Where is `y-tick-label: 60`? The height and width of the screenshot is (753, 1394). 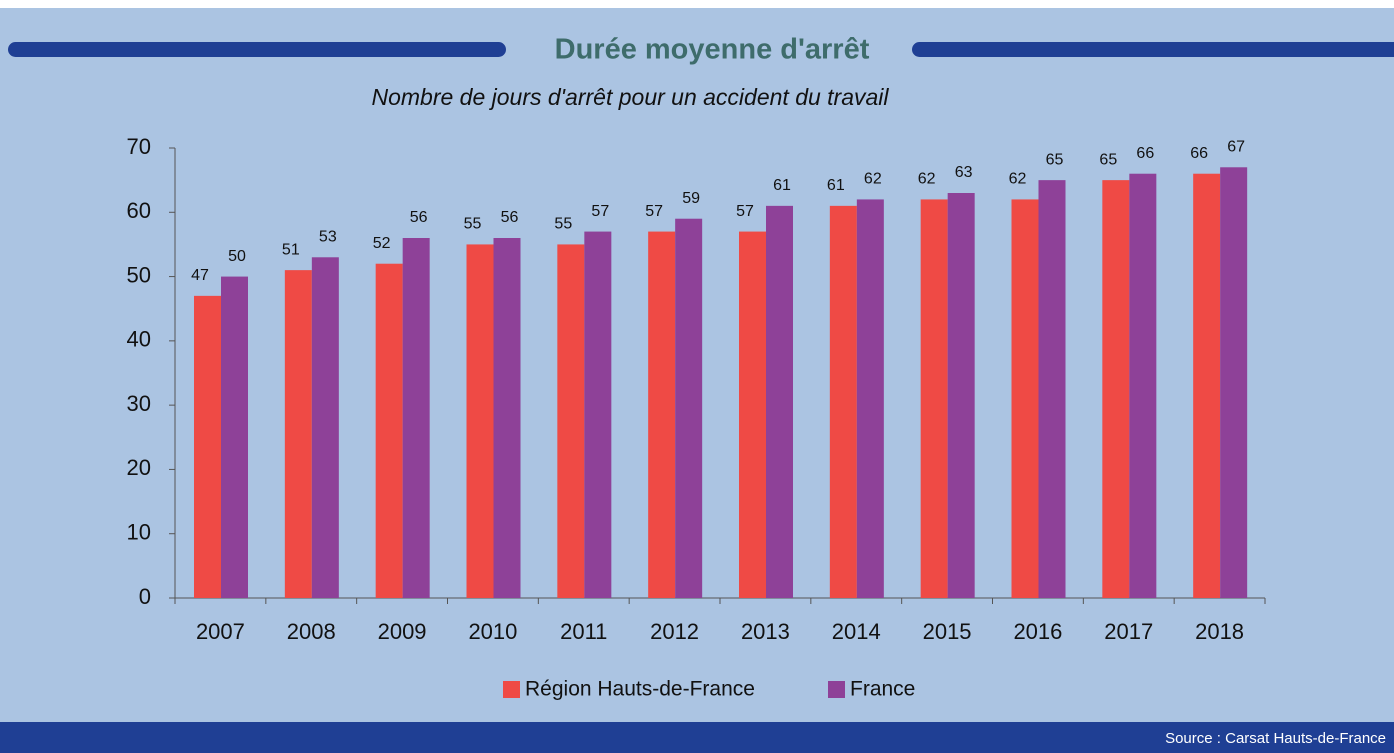
y-tick-label: 60 is located at coordinates (139, 210).